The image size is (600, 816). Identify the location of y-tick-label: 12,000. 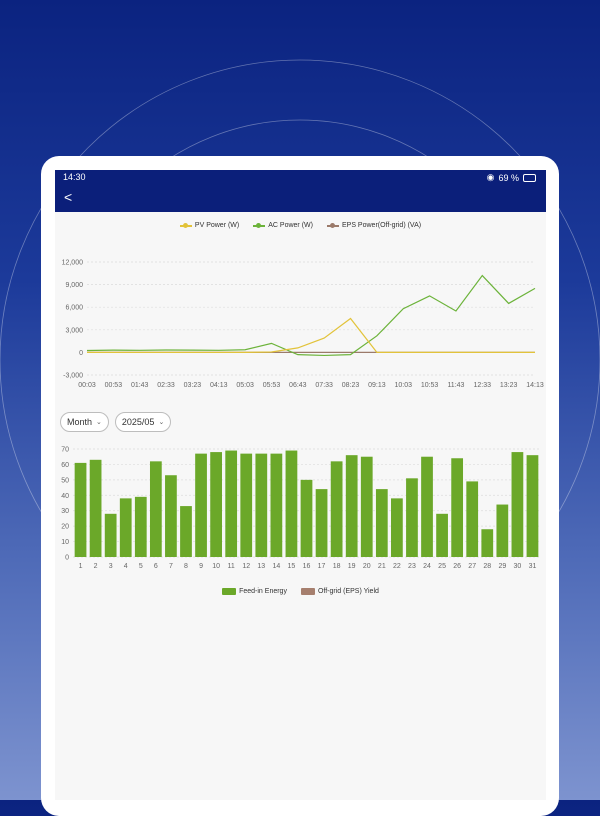
(73, 263).